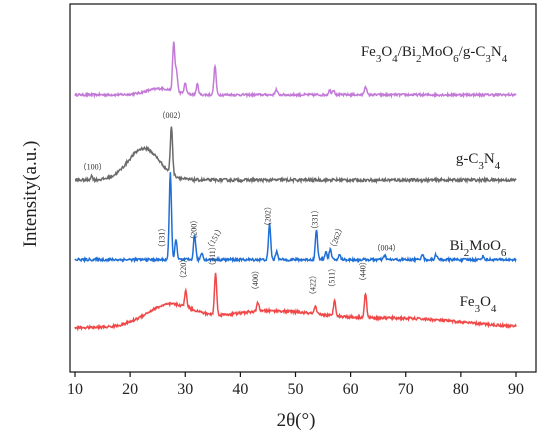 The height and width of the screenshot is (440, 550). Describe the element at coordinates (351, 389) in the screenshot. I see `x-tick-label-5: 60` at that location.